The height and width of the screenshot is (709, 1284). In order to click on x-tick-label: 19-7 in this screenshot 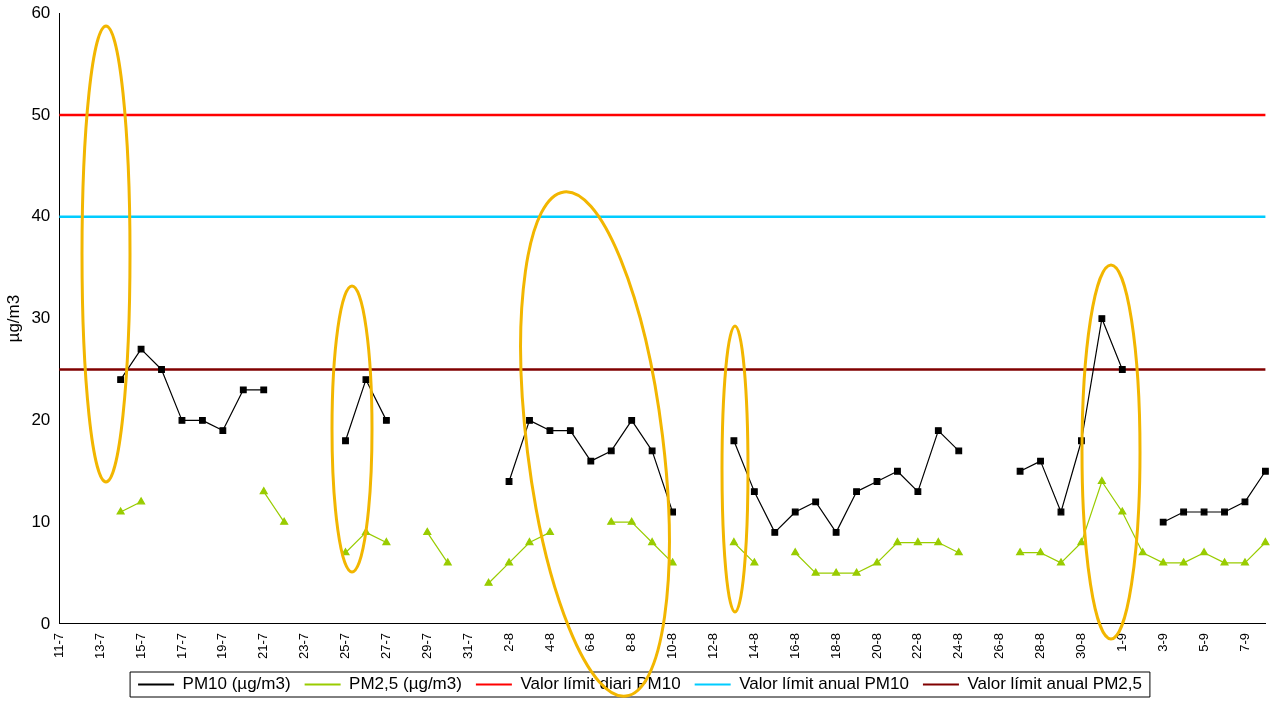, I will do `click(222, 646)`.